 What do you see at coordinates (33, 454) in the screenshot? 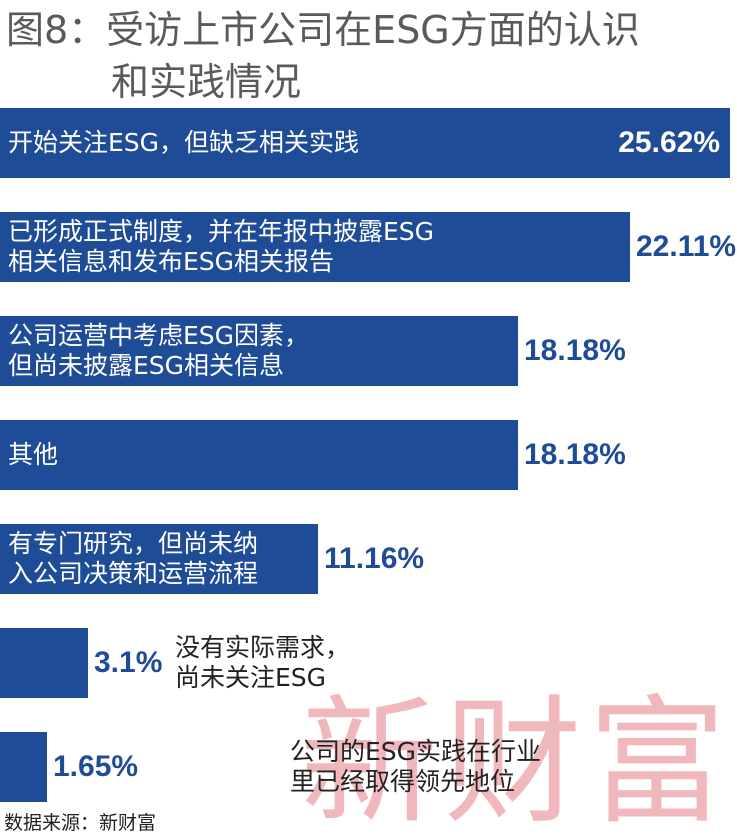
I see `category-label-4: 其他` at bounding box center [33, 454].